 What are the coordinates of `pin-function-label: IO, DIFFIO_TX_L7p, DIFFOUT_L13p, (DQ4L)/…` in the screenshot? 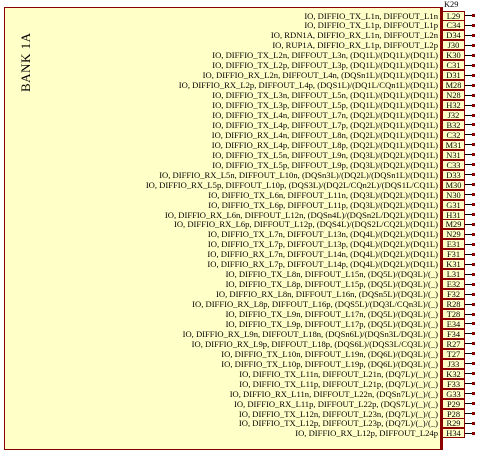 It's located at (322, 244).